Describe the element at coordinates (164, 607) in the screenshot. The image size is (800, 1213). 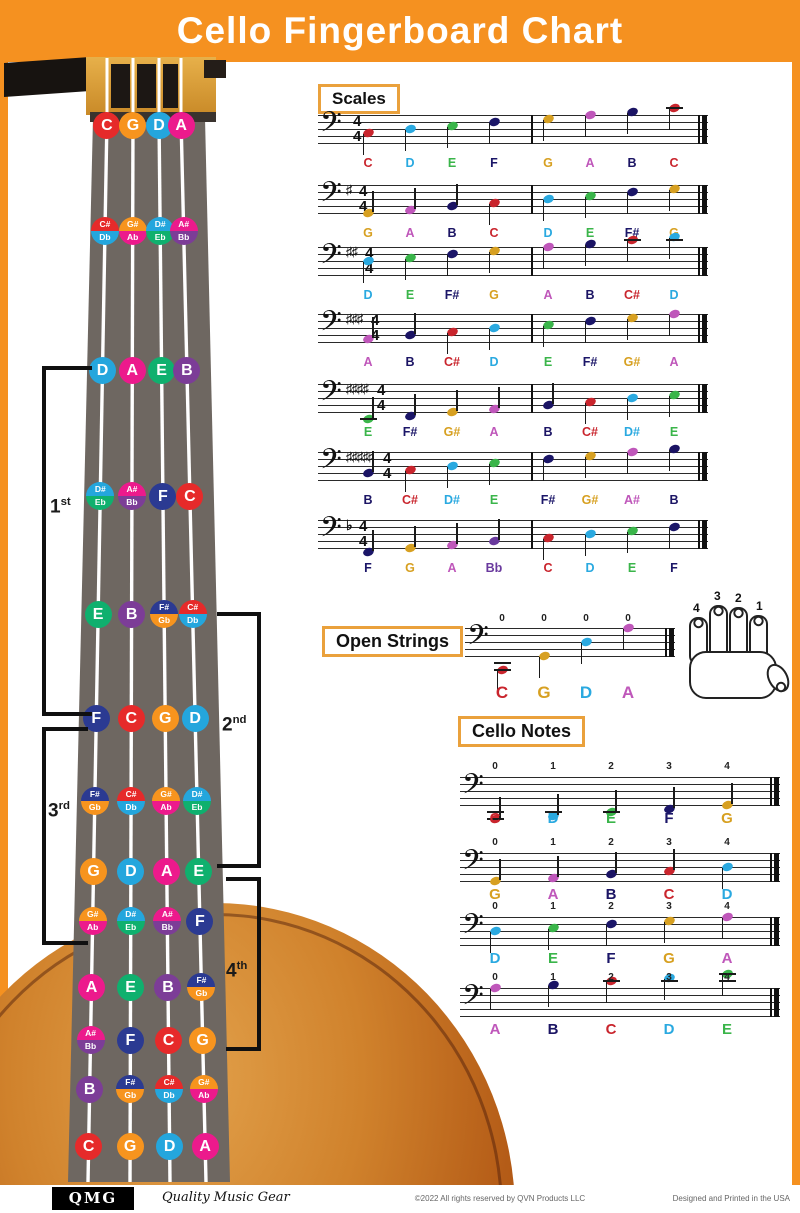
I see `split-top: F#` at that location.